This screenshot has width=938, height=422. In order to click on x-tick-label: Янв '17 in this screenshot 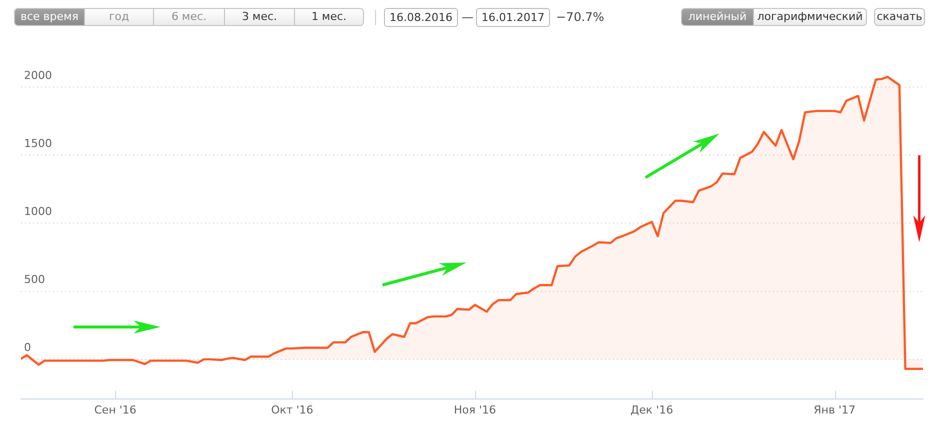, I will do `click(835, 409)`.